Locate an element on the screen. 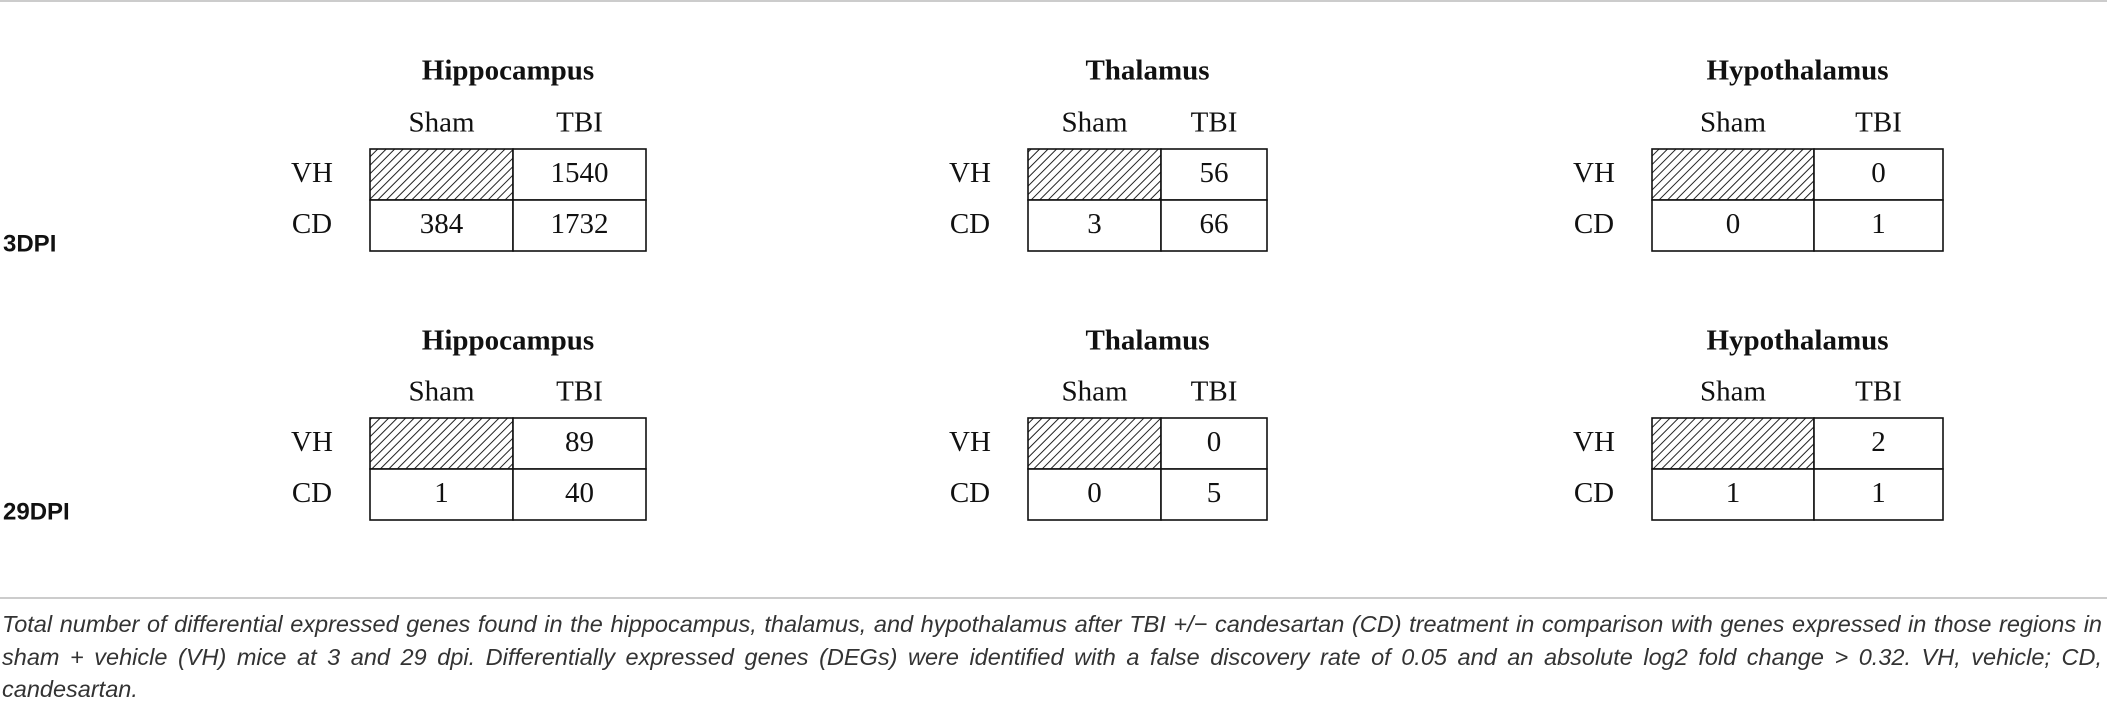  cell-value: 5 is located at coordinates (1214, 493).